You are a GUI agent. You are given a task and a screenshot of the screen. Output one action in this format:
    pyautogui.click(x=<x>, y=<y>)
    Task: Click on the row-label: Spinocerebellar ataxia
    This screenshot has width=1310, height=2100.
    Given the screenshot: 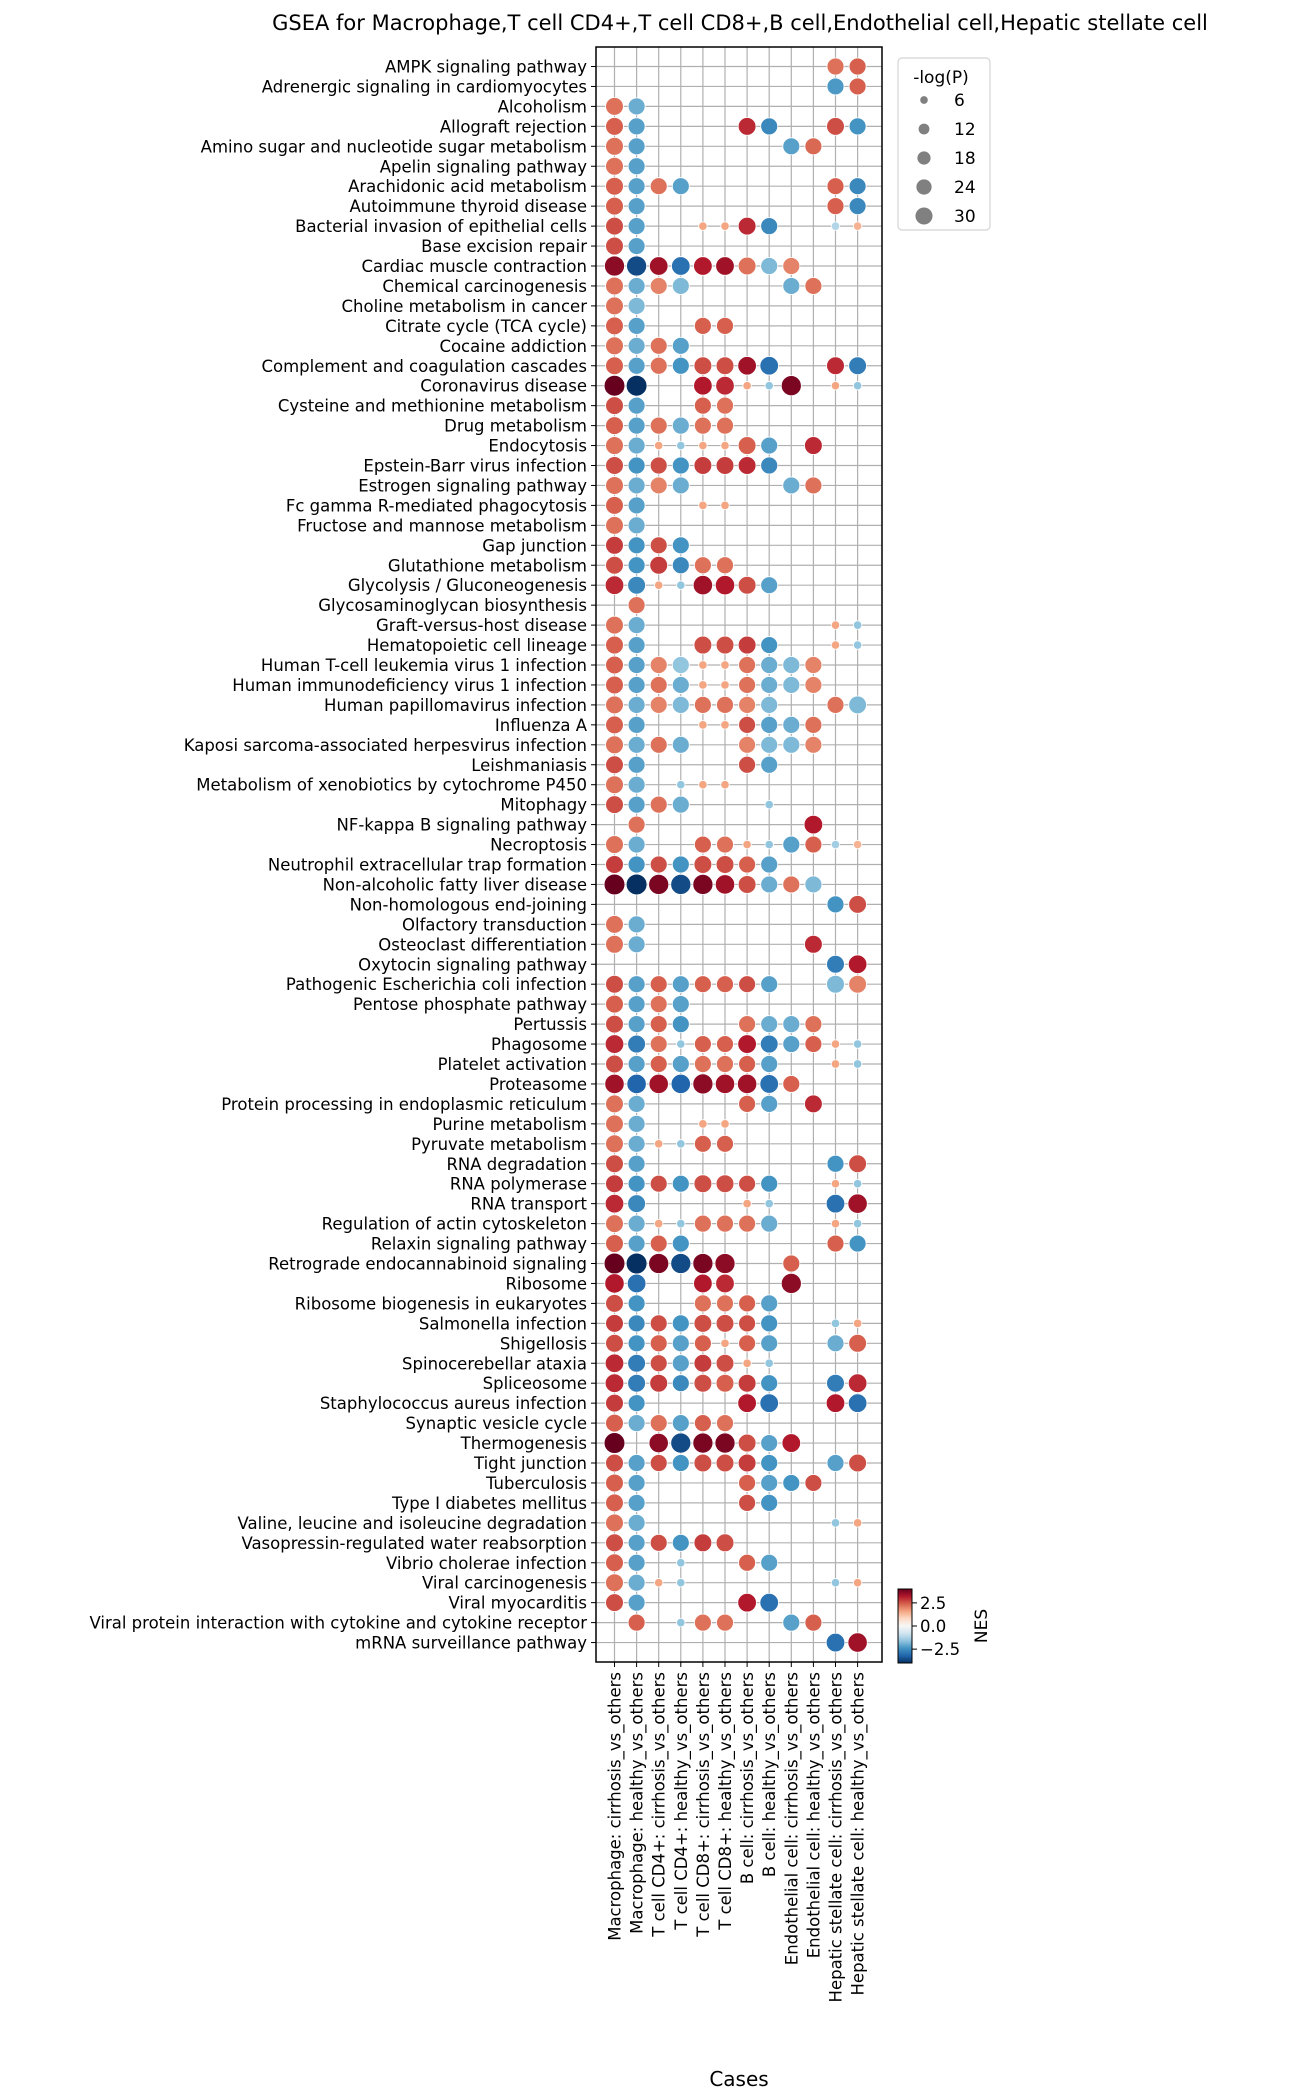 What is the action you would take?
    pyautogui.click(x=494, y=1363)
    